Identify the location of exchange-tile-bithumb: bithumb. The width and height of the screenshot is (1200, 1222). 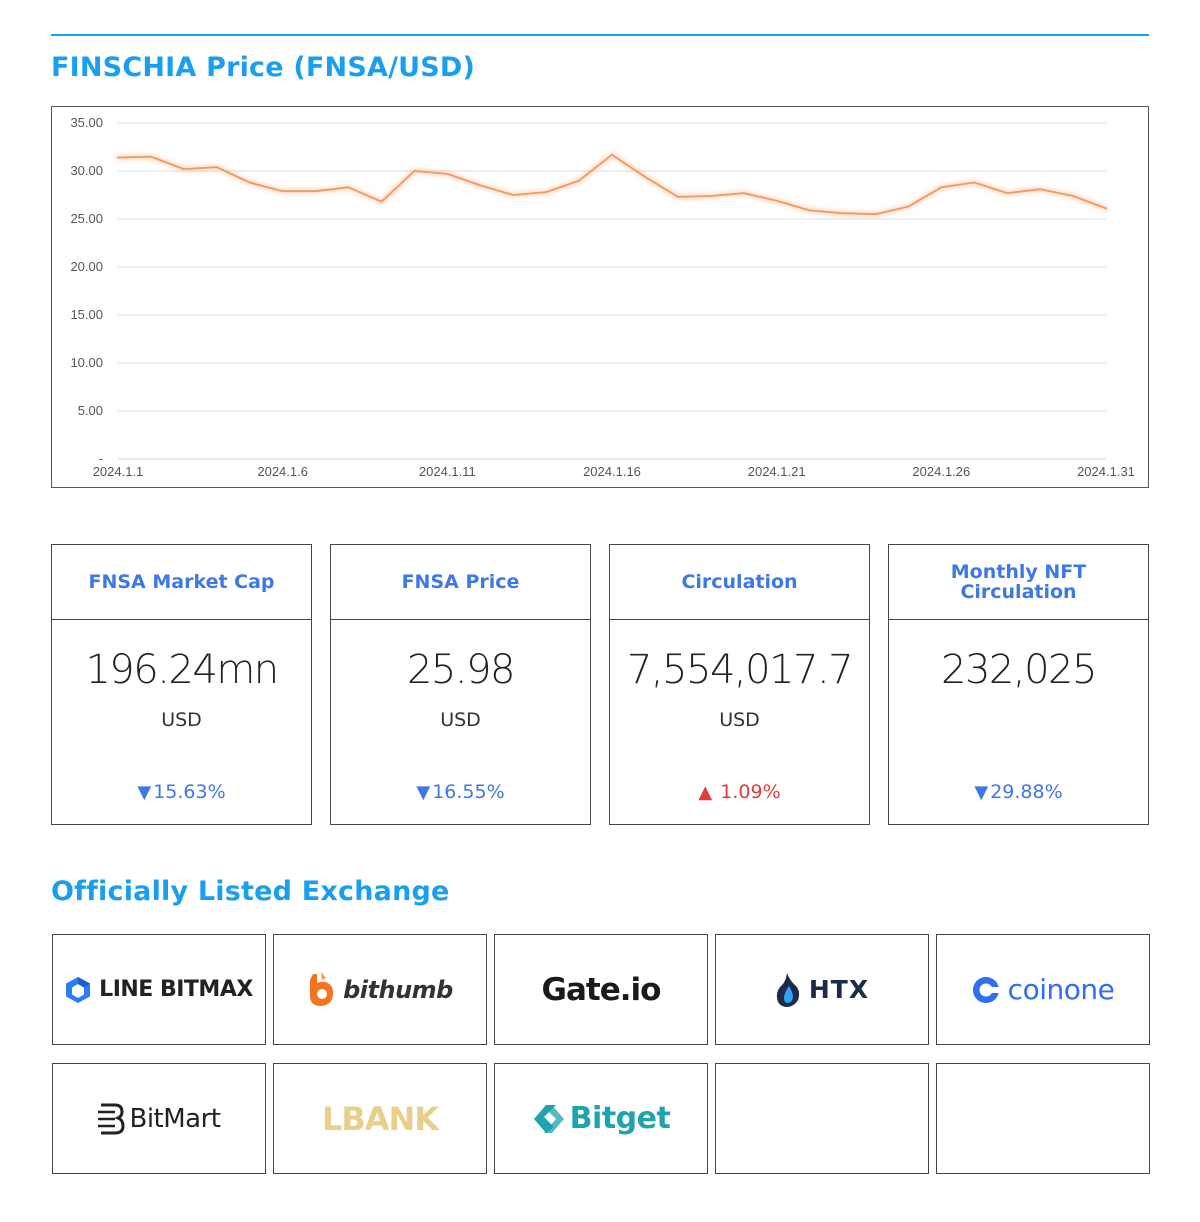
(380, 989).